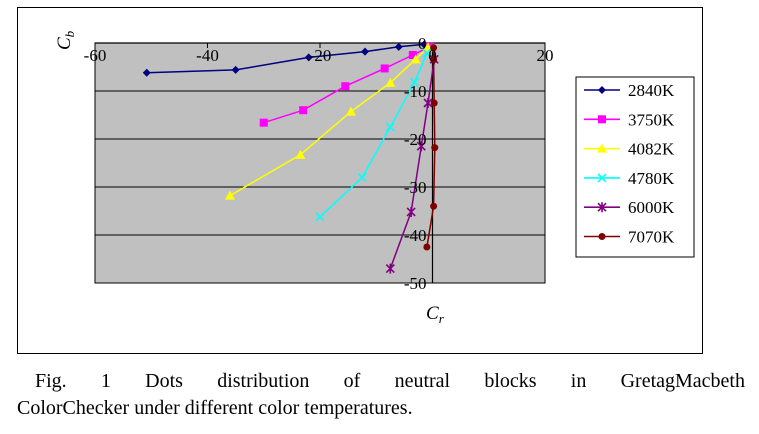 The image size is (759, 434). Describe the element at coordinates (415, 187) in the screenshot. I see `y-tick-label: -30` at that location.